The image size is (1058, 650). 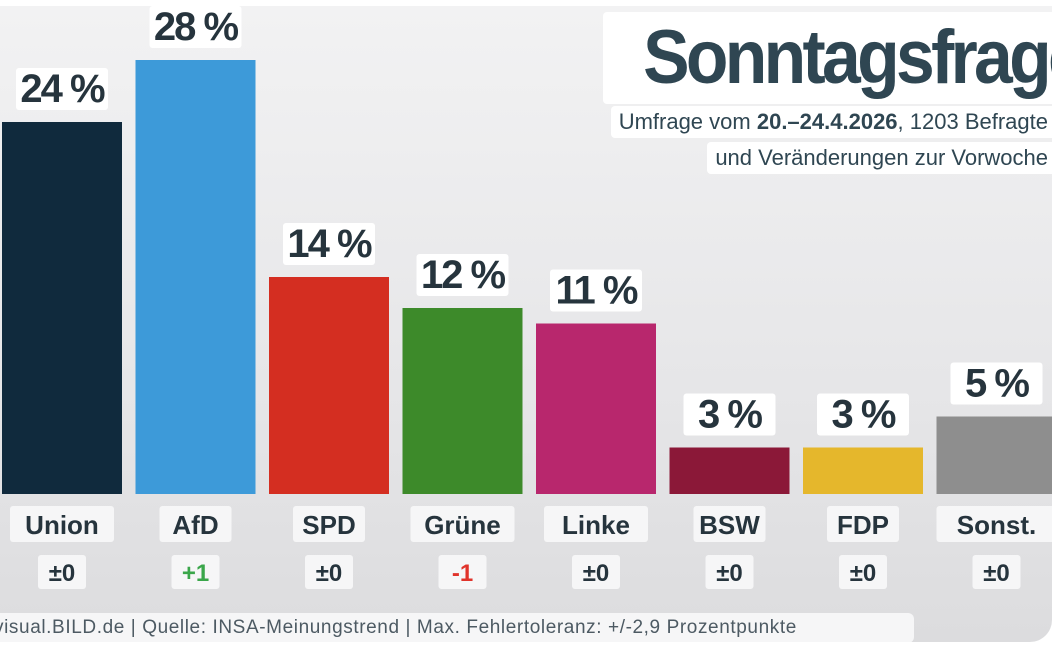 I want to click on value-label-sonst: 5 %, so click(x=997, y=384).